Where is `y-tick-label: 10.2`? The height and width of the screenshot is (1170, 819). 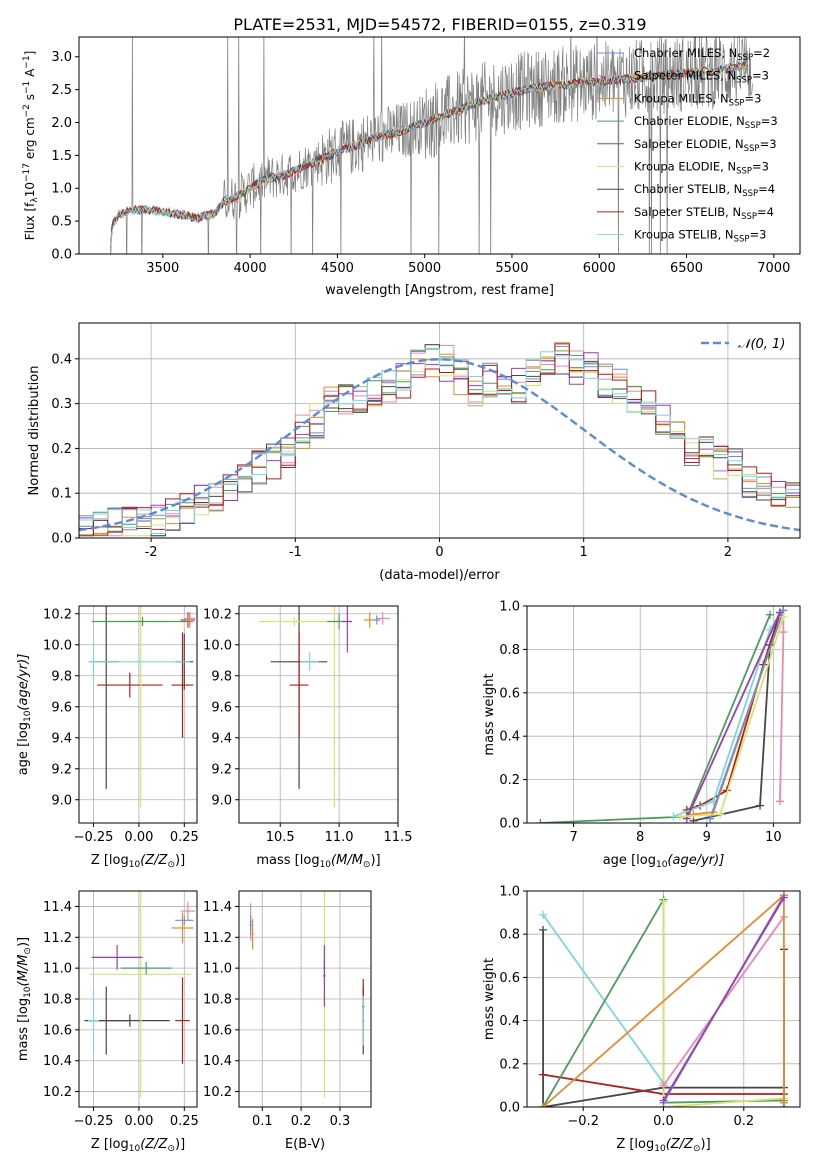
y-tick-label: 10.2 is located at coordinates (217, 1092).